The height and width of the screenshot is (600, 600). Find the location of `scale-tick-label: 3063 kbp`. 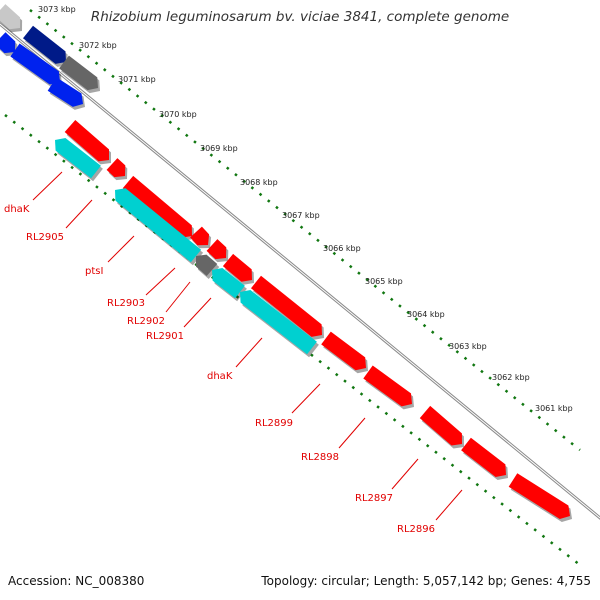

scale-tick-label: 3063 kbp is located at coordinates (468, 346).